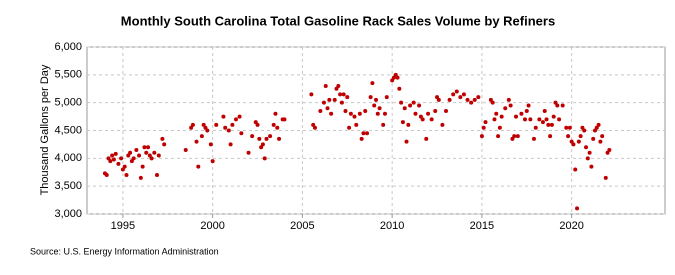  What do you see at coordinates (68, 214) in the screenshot?
I see `y-tick-label: 3,000` at bounding box center [68, 214].